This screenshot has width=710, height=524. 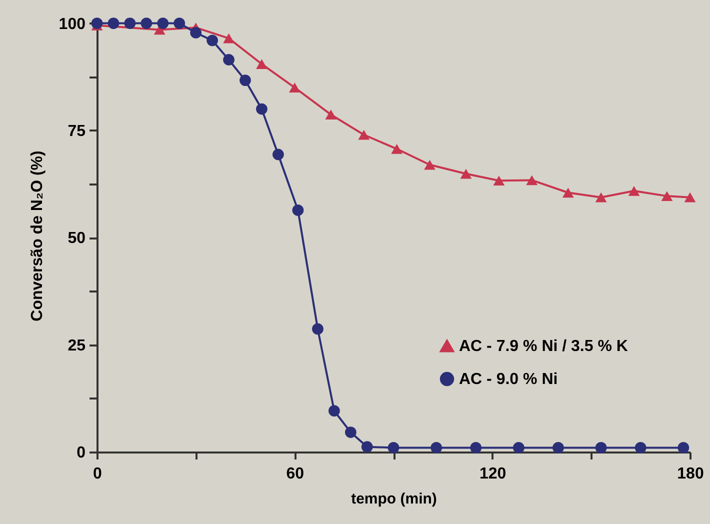 What do you see at coordinates (97, 474) in the screenshot?
I see `x-tick-label: 0` at bounding box center [97, 474].